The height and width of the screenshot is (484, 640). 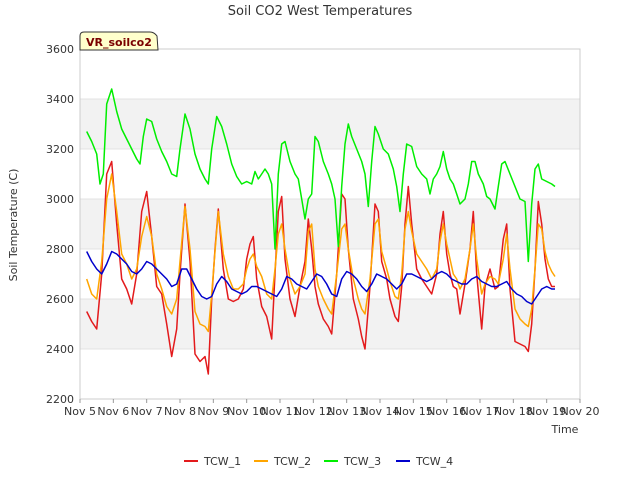 I want to click on chart-title: Soil CO2 West Temperatures, so click(x=320, y=11).